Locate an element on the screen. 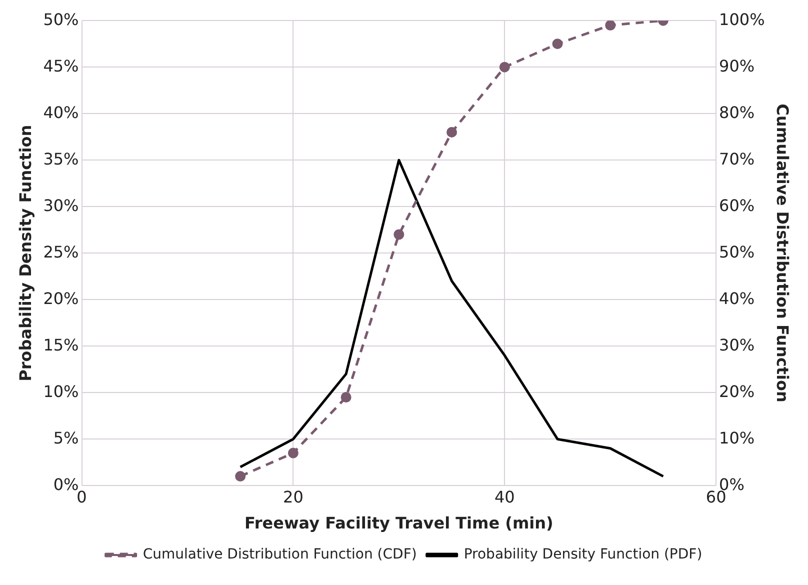 The width and height of the screenshot is (808, 585). y-tick-label: 15% is located at coordinates (61, 344).